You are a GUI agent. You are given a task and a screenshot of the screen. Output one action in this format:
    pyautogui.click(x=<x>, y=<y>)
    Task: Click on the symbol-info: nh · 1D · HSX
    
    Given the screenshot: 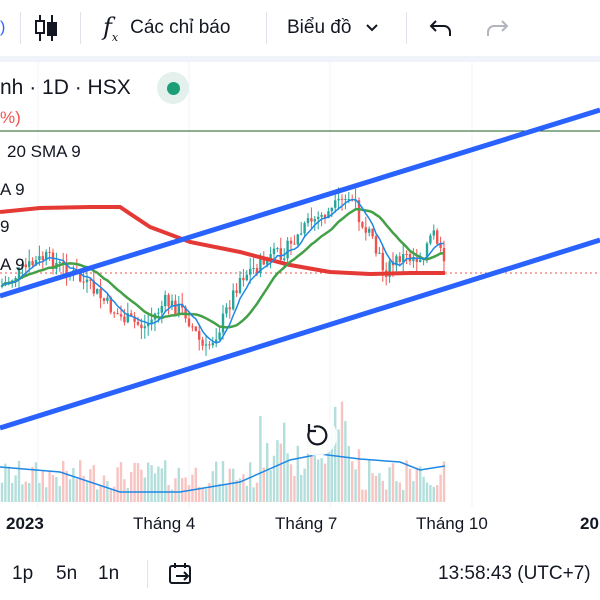 What is the action you would take?
    pyautogui.click(x=65, y=87)
    